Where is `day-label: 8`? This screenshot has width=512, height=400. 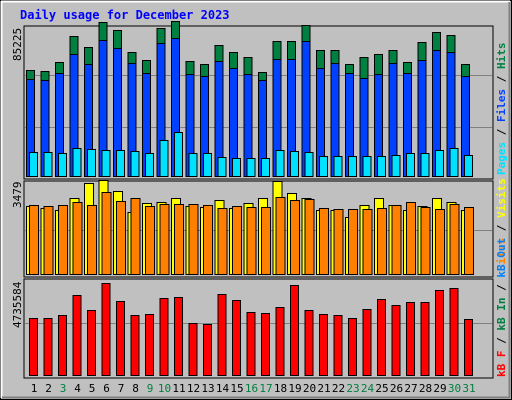 day-label: 8 is located at coordinates (135, 388).